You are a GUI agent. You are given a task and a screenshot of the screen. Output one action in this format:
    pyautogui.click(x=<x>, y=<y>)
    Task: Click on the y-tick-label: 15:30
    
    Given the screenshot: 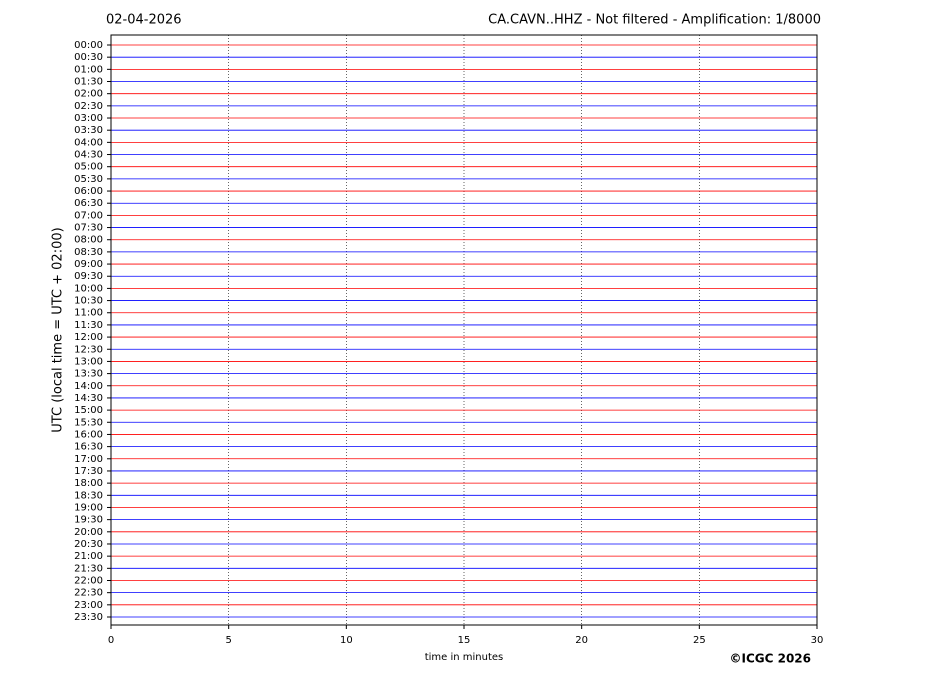 What is the action you would take?
    pyautogui.click(x=88, y=422)
    